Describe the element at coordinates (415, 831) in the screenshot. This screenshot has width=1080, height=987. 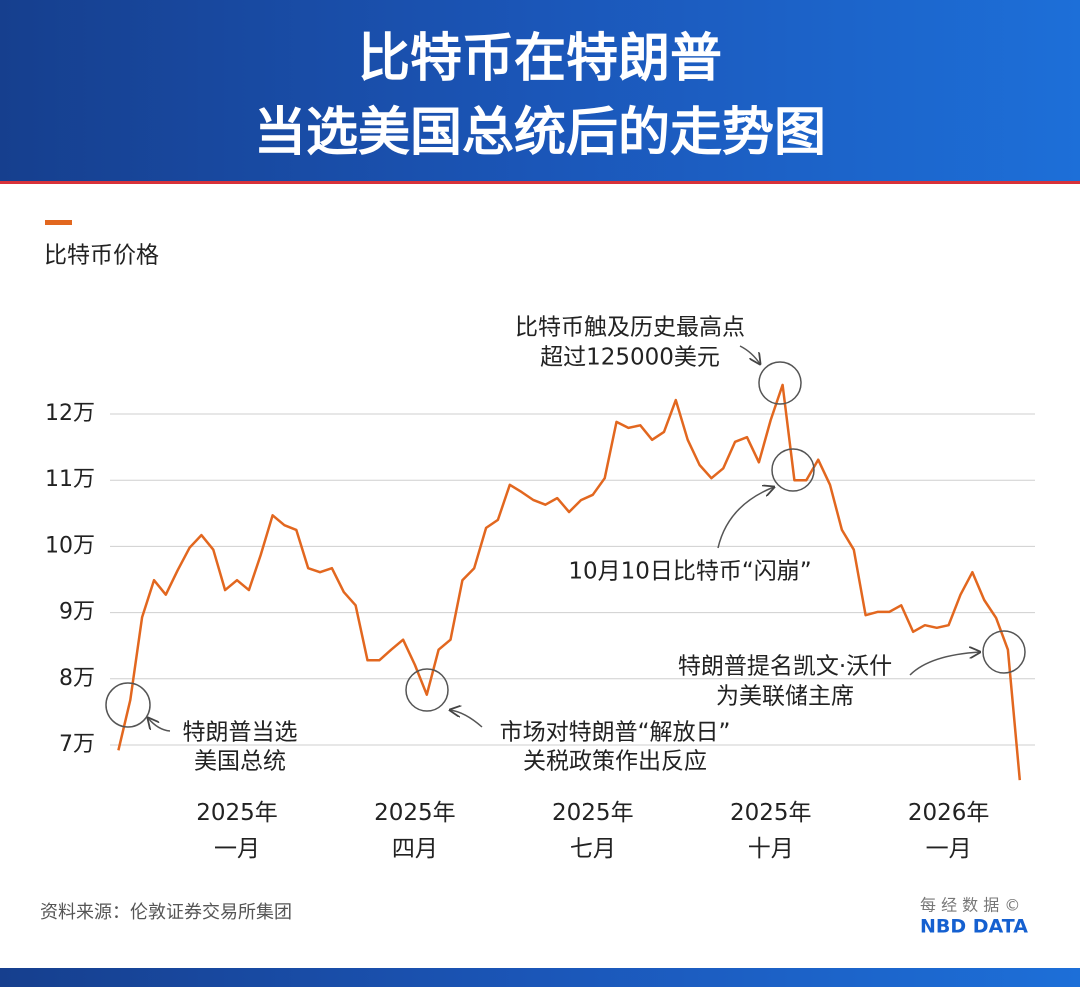
I see `x-tick-label: 2025年 四月` at that location.